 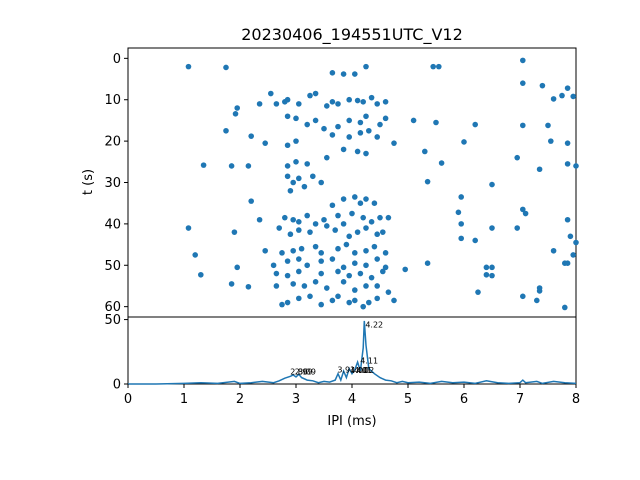 What do you see at coordinates (112, 320) in the screenshot?
I see `y-tick-label: 50` at bounding box center [112, 320].